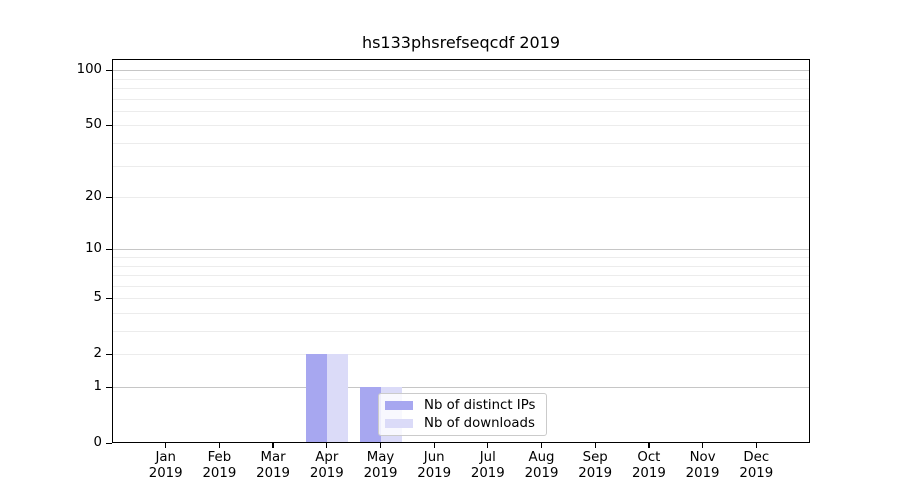 Image resolution: width=900 pixels, height=500 pixels. What do you see at coordinates (97, 354) in the screenshot?
I see `y-tick-label: 2` at bounding box center [97, 354].